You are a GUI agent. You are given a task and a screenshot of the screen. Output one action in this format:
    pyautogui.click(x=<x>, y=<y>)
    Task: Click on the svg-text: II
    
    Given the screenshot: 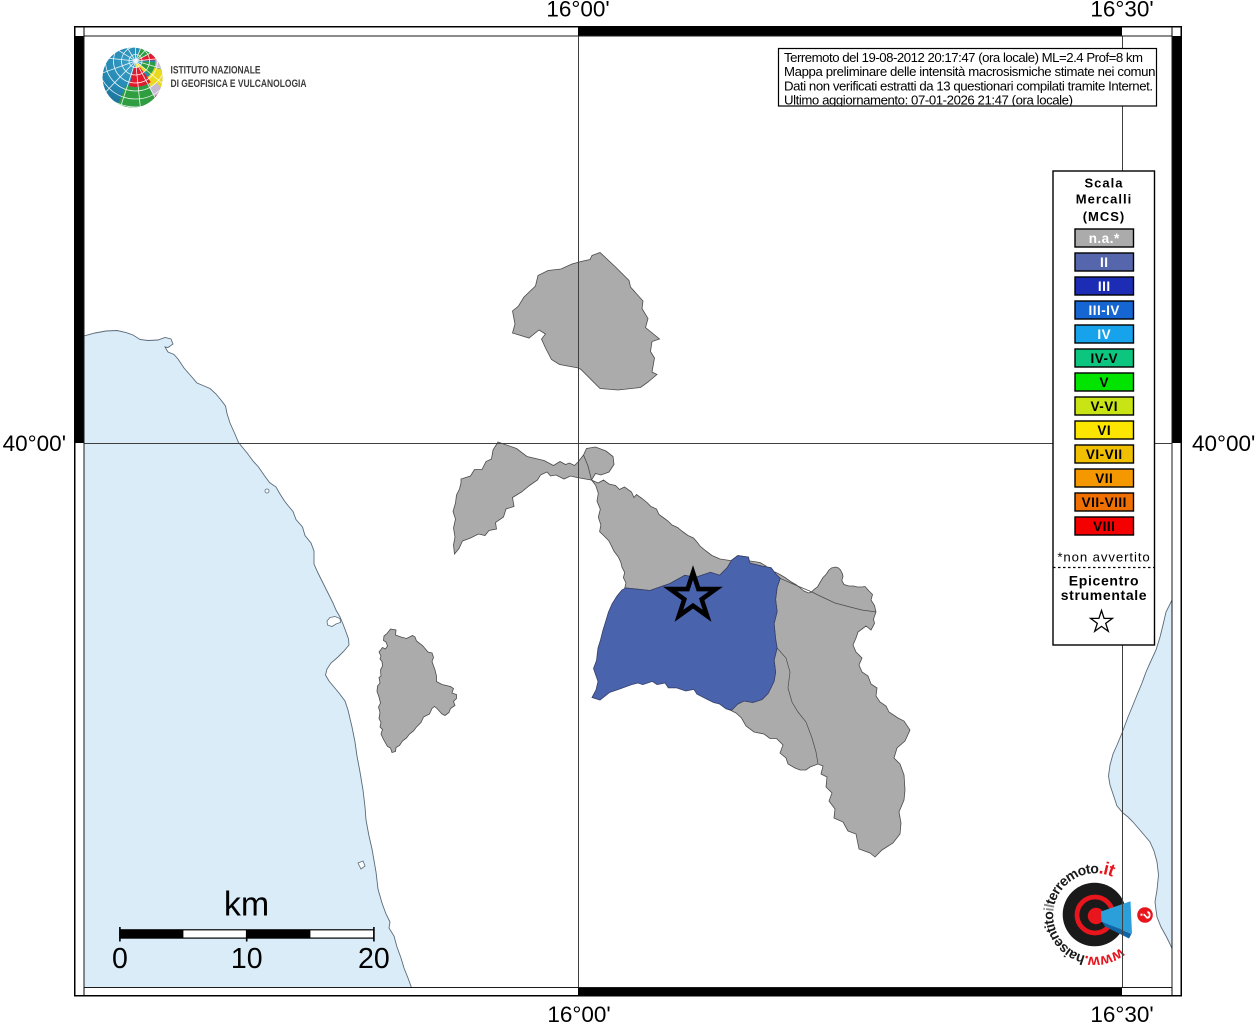 What is the action you would take?
    pyautogui.click(x=1104, y=262)
    